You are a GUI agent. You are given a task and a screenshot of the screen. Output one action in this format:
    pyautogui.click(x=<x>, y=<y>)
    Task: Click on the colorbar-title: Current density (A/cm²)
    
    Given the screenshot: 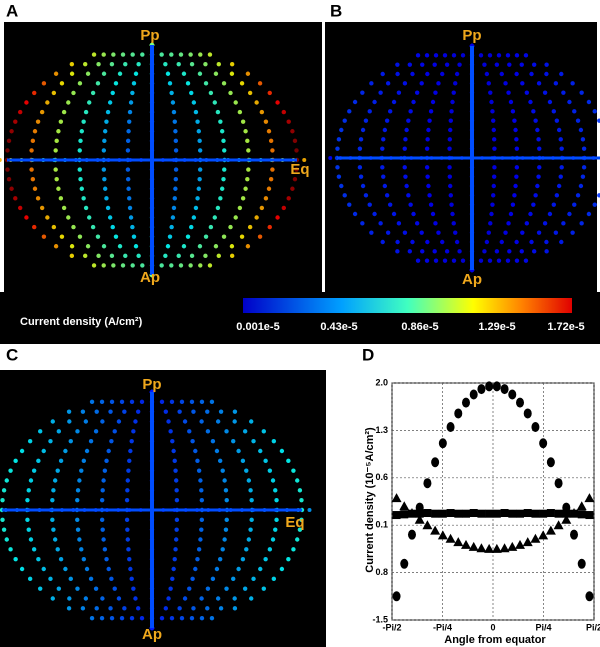 What is the action you would take?
    pyautogui.click(x=81, y=322)
    